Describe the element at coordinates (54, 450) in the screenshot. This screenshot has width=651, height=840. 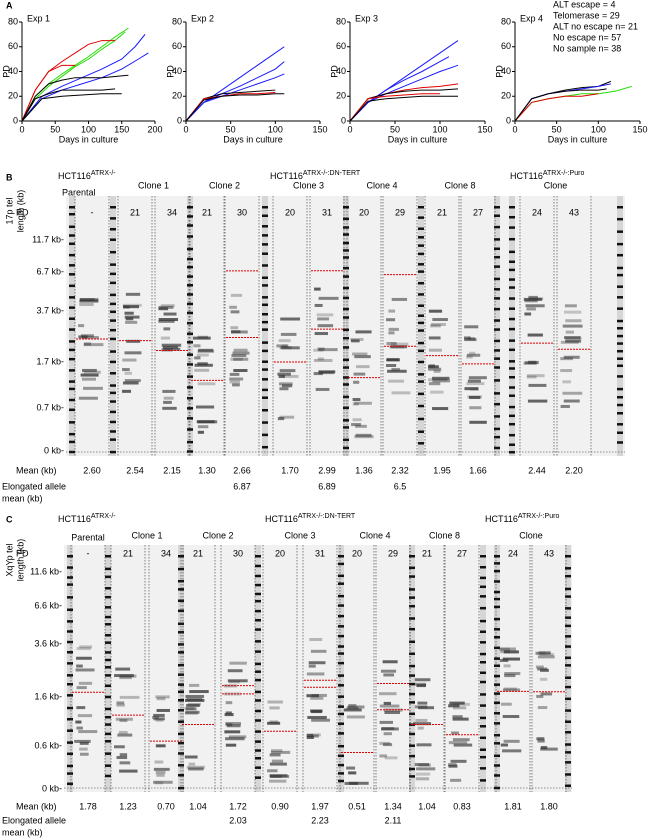
I see `y-tick-label: 0 kb-` at that location.